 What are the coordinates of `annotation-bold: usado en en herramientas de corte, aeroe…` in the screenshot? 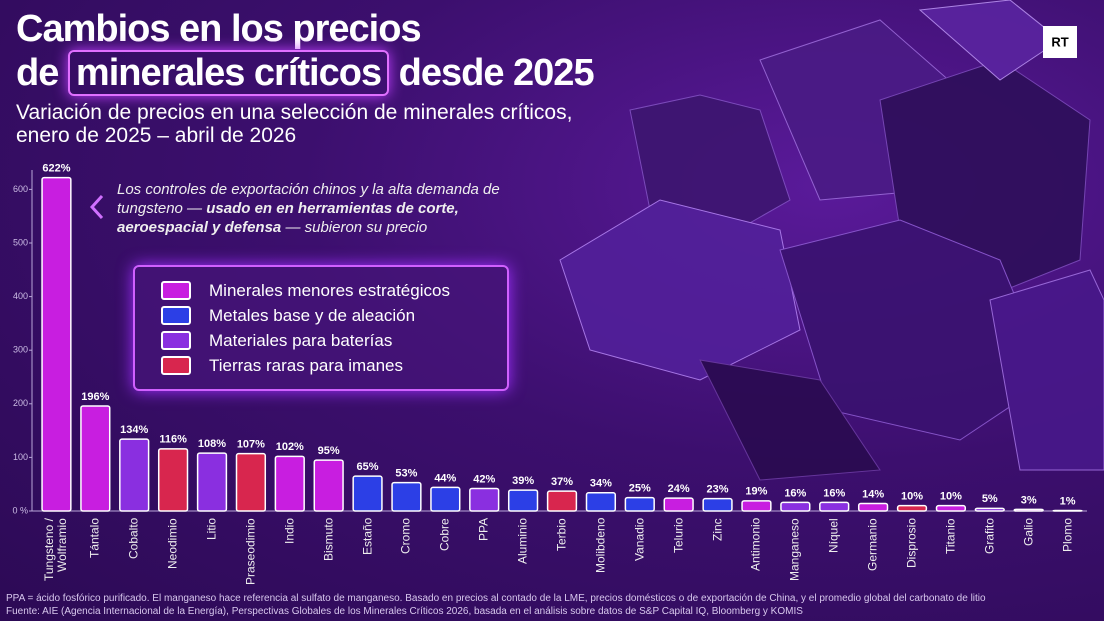 It's located at (288, 218).